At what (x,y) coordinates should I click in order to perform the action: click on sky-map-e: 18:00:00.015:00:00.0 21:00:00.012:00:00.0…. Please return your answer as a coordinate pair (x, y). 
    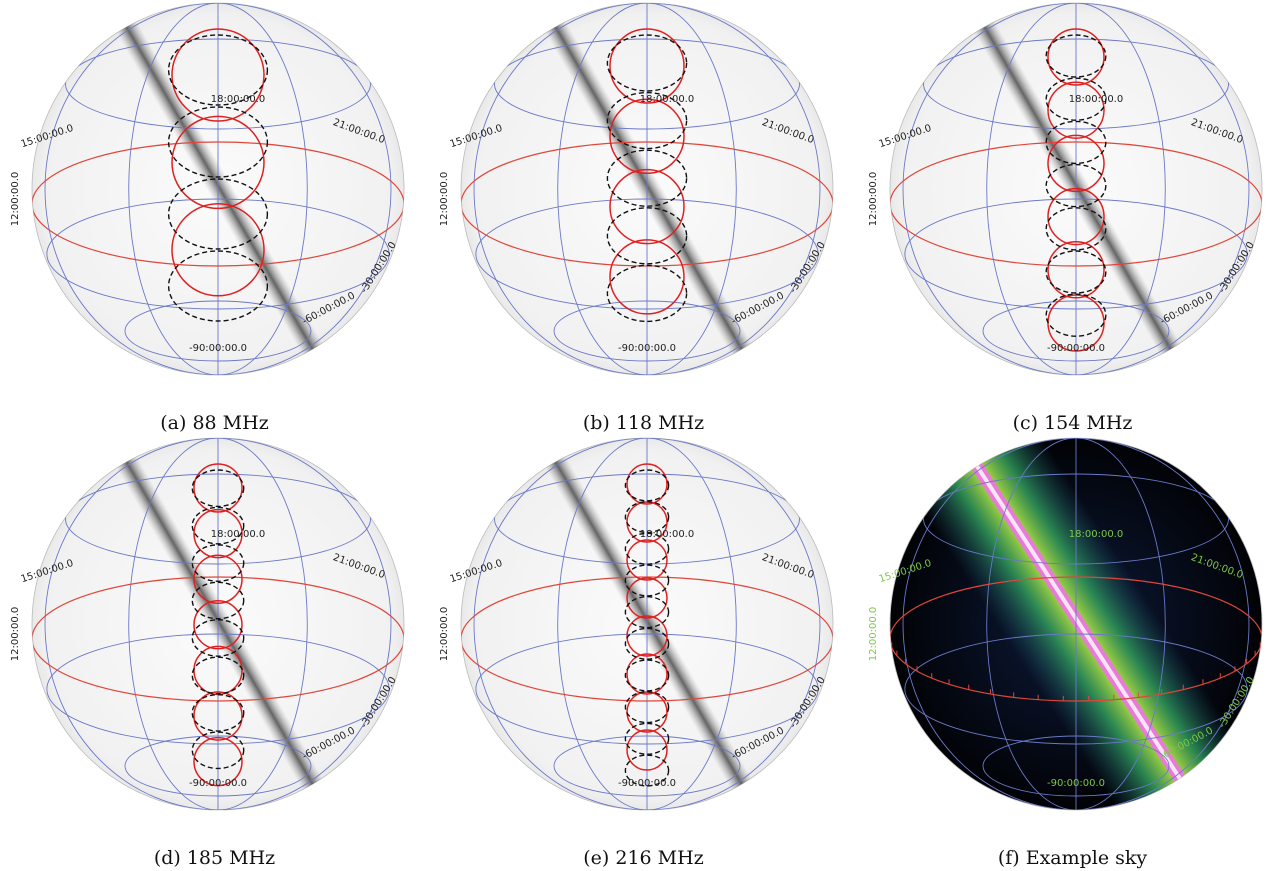
    Looking at the image, I should click on (636, 624).